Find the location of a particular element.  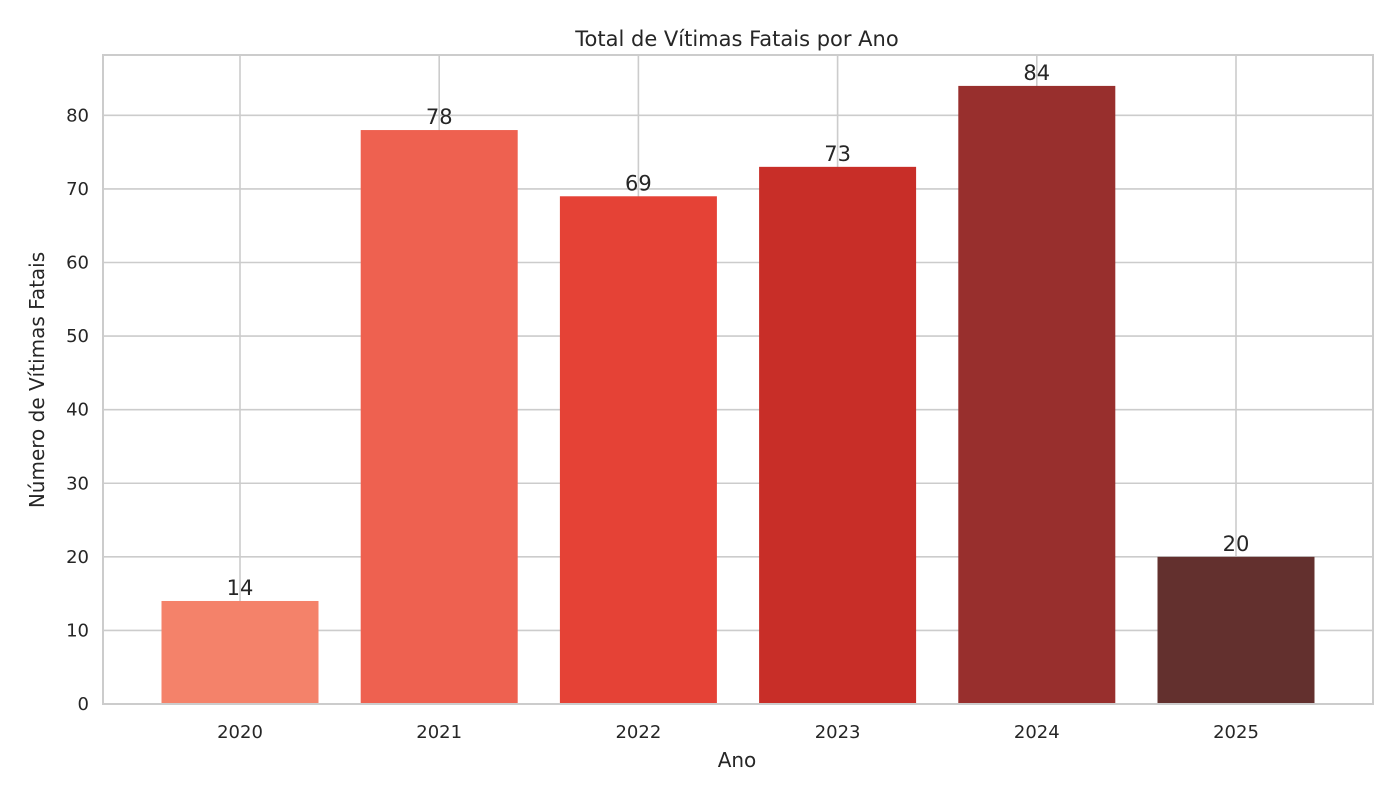

x-tick-label: 2020 is located at coordinates (240, 732).